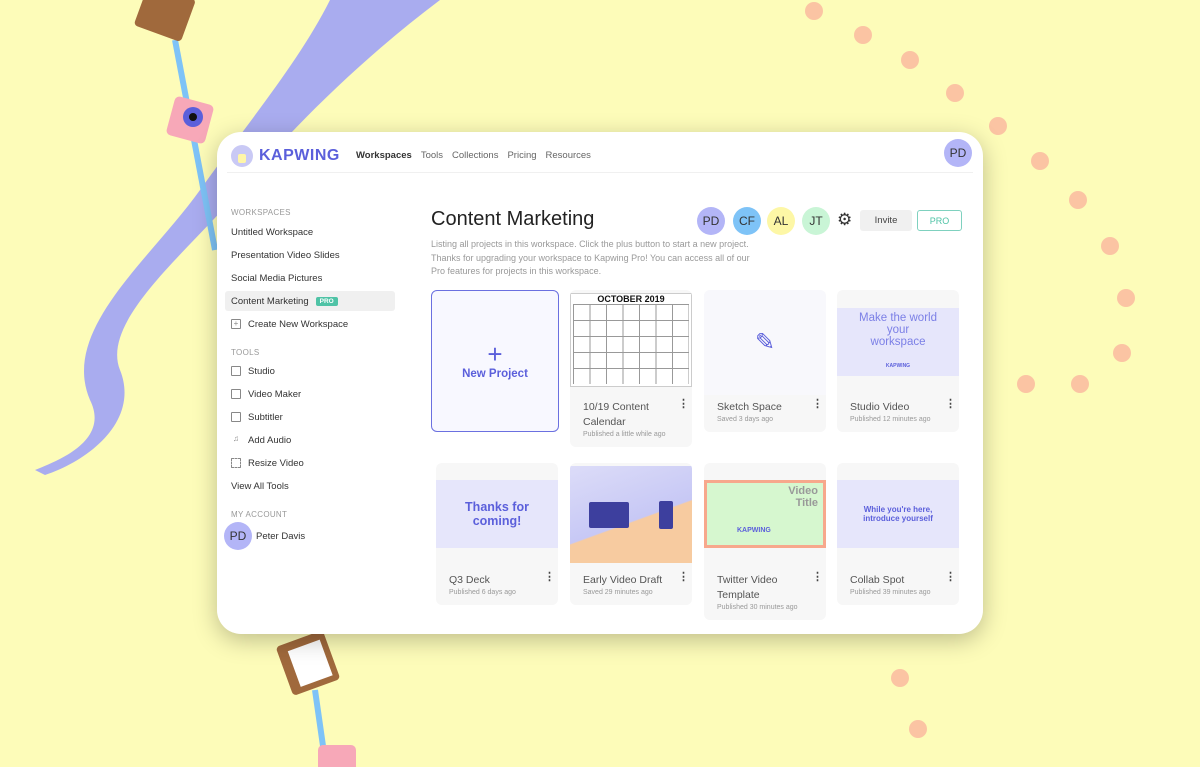  I want to click on tool-label: Video Maker, so click(275, 394).